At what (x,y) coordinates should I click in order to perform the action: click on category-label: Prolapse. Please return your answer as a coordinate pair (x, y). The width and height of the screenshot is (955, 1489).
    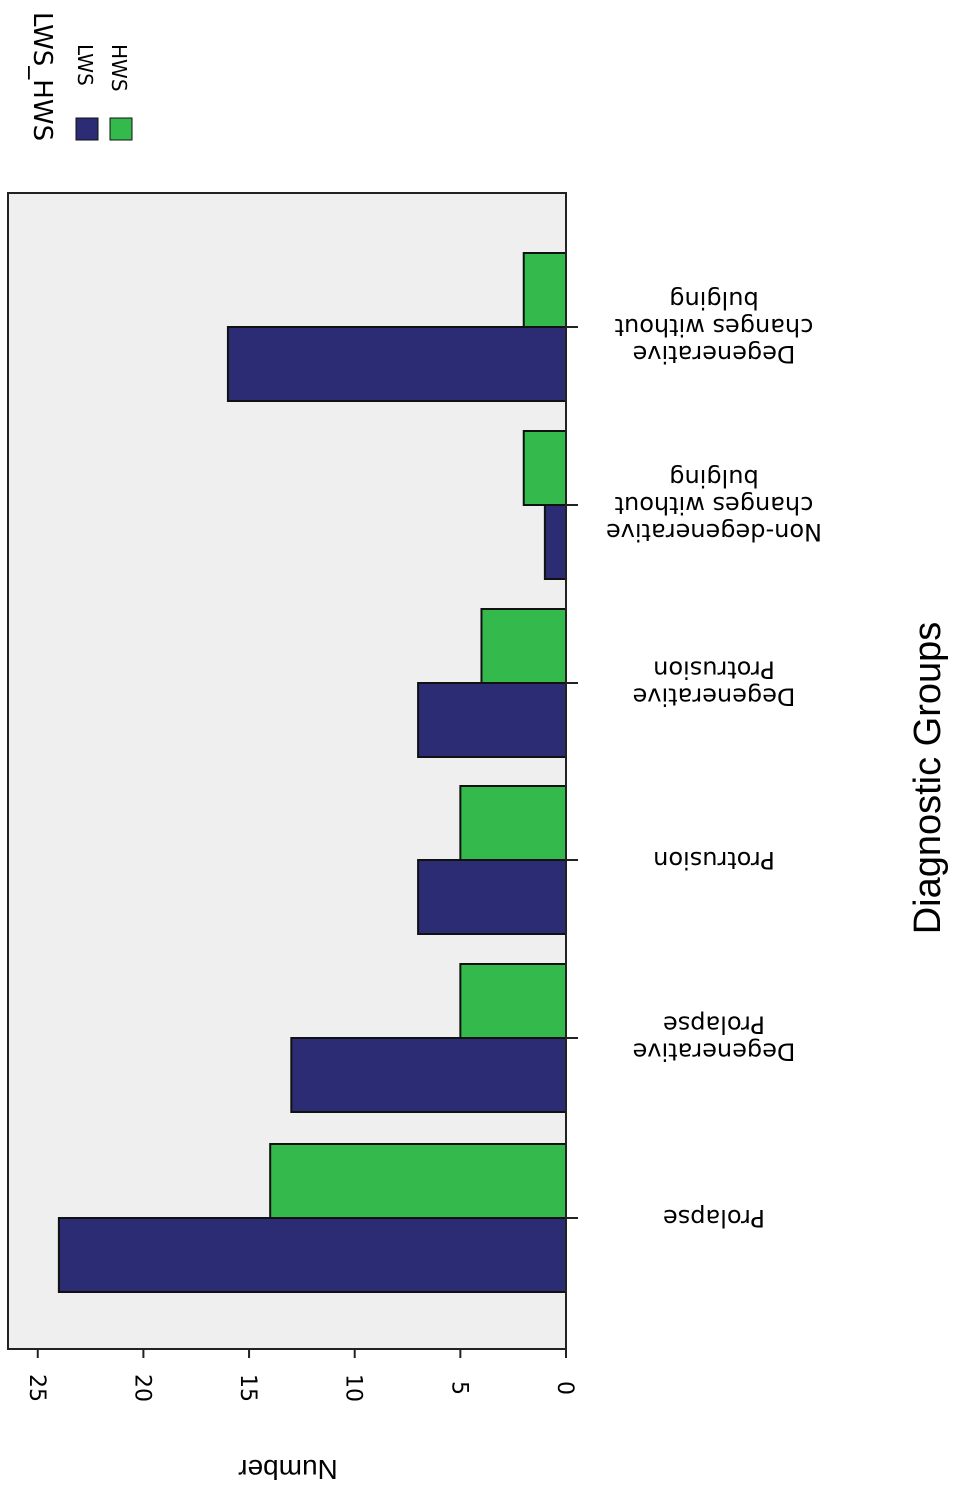
    Looking at the image, I should click on (714, 1218).